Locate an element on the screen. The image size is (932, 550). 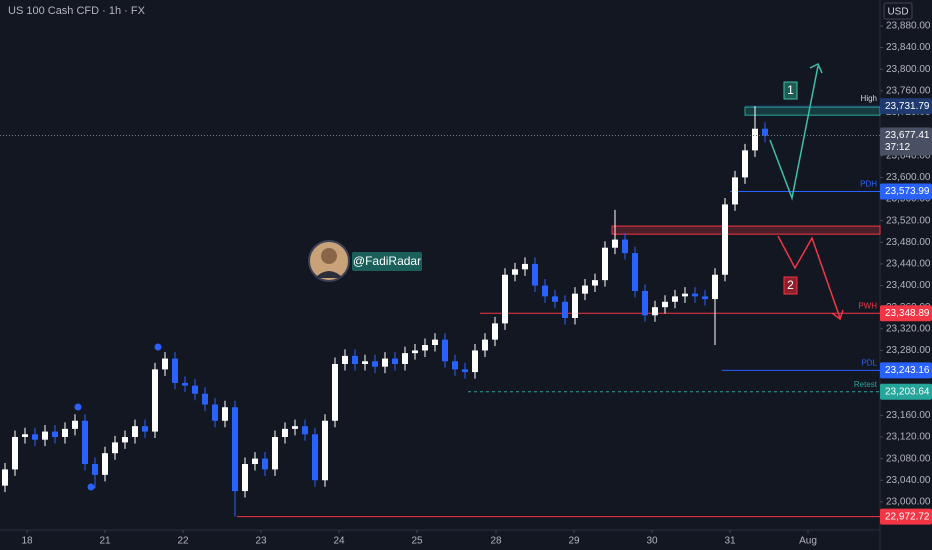
x-tick-label: 28 is located at coordinates (496, 541).